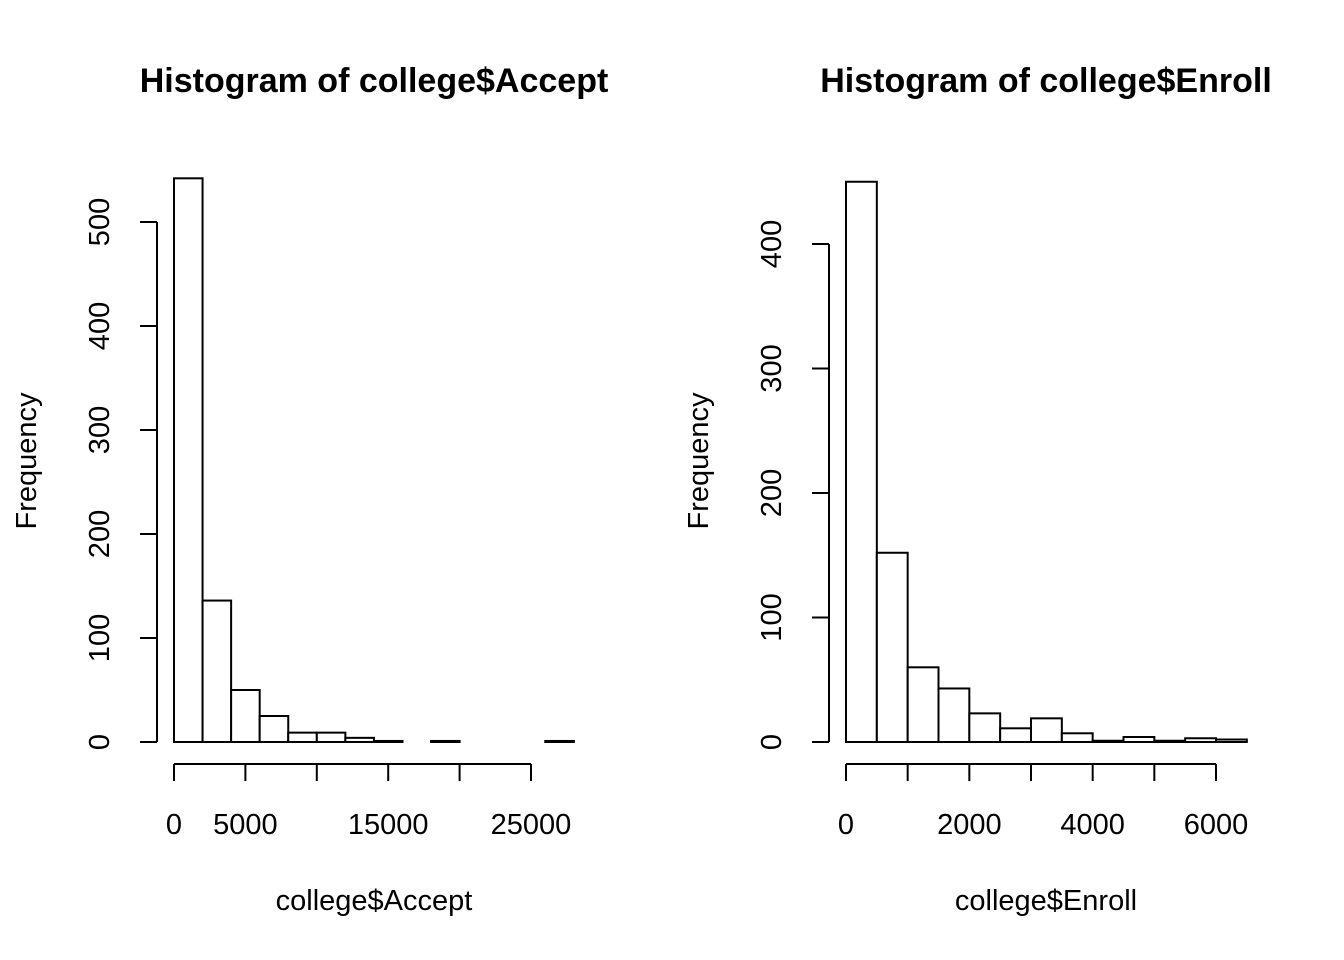 This screenshot has width=1344, height=960. Describe the element at coordinates (1046, 81) in the screenshot. I see `chart-title: Histogram of college$Enroll` at that location.